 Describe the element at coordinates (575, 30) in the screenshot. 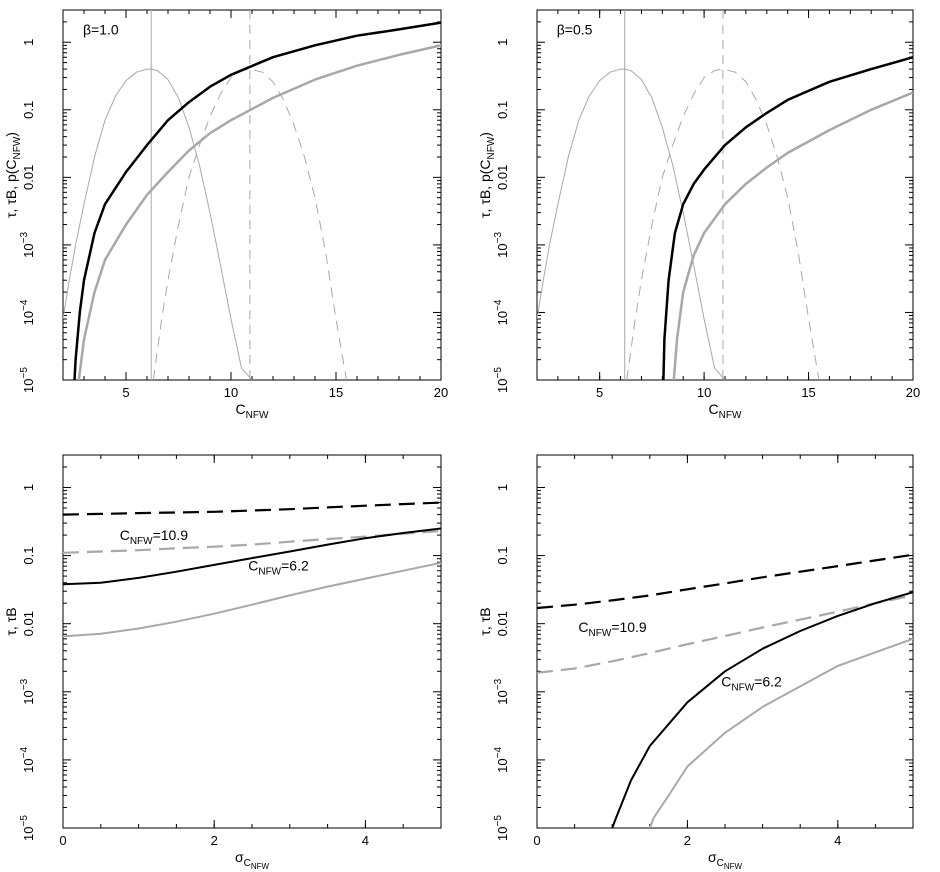

I see `beta-annotation: β=0.5` at that location.